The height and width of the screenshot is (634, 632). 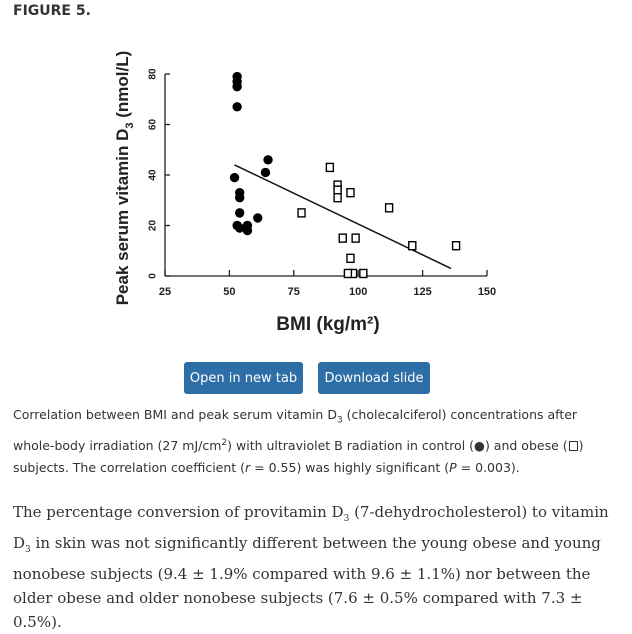 I want to click on y-tick-label: 60, so click(x=153, y=125).